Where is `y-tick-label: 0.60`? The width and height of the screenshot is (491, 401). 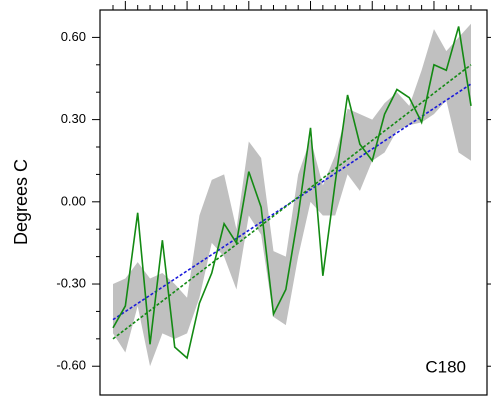 y-tick-label: 0.60 is located at coordinates (73, 36).